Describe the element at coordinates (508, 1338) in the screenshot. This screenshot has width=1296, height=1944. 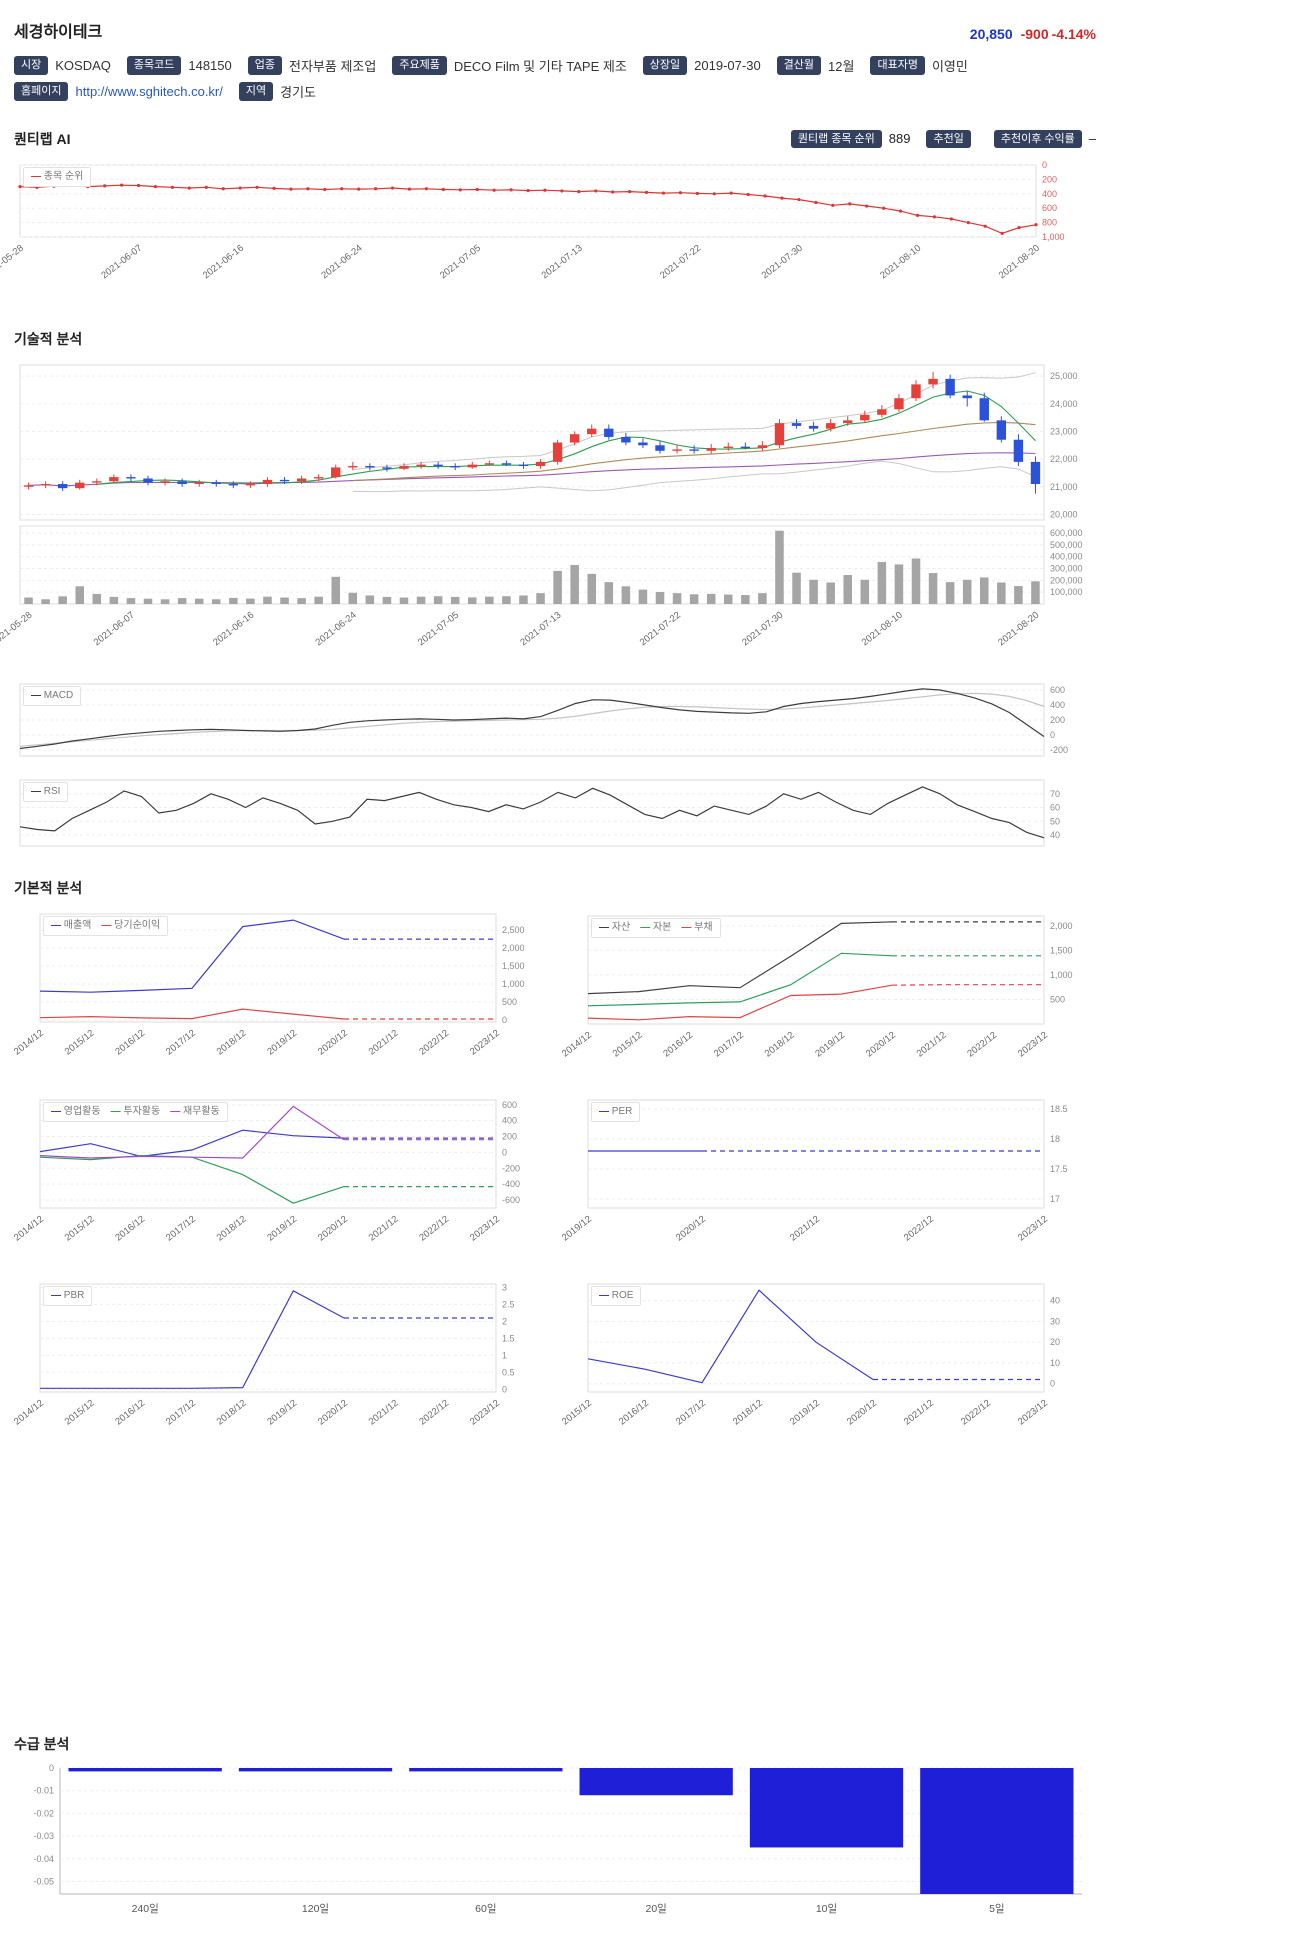
I see `svg-text: 1.5` at that location.